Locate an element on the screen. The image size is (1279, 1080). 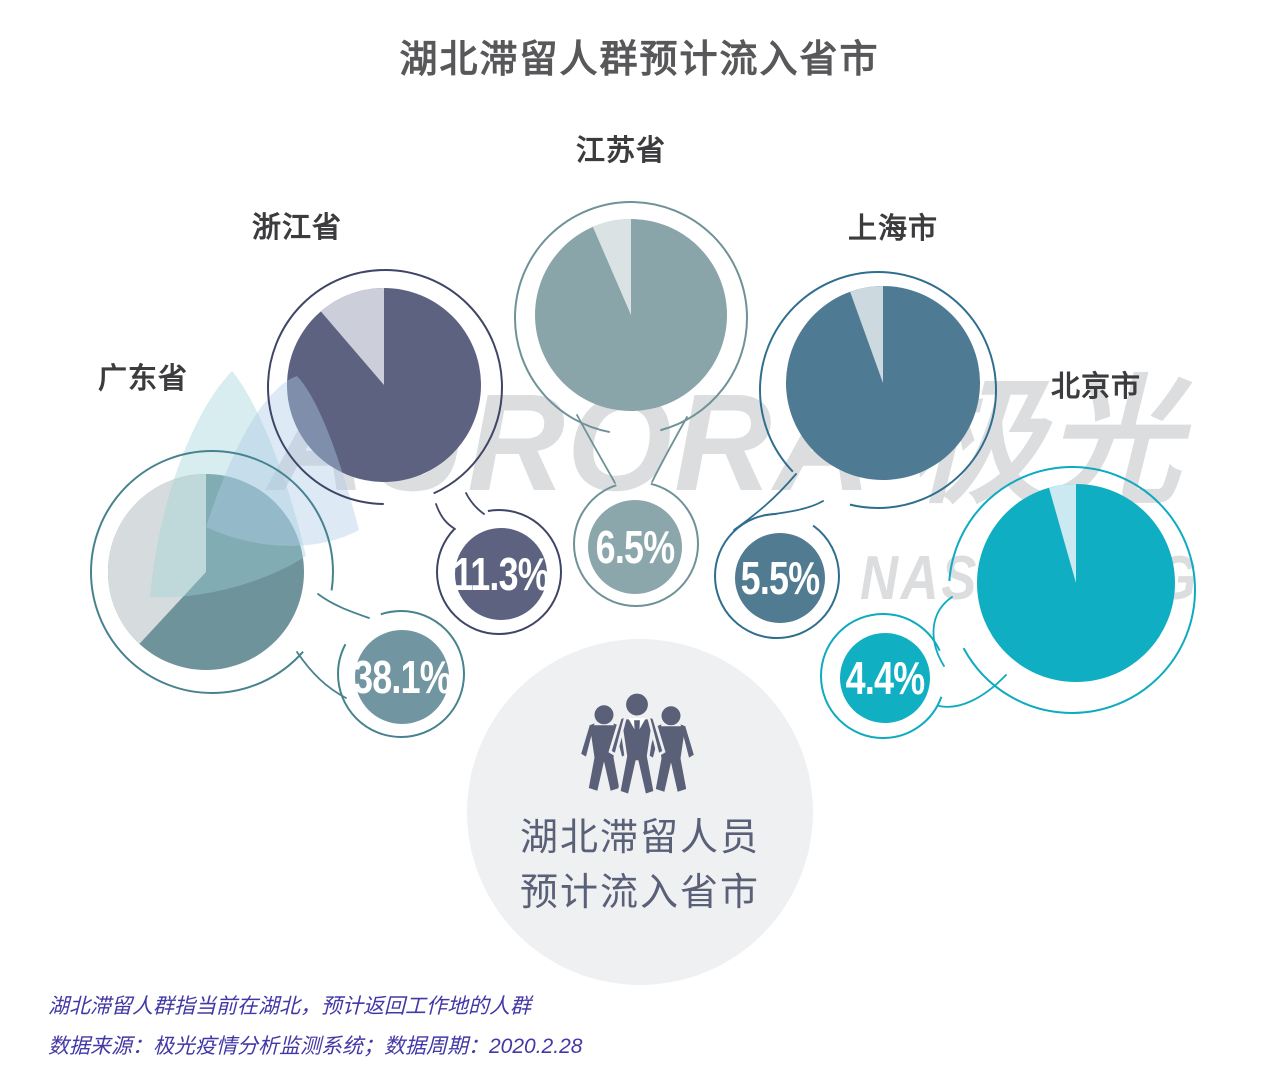
bubble-ring-shanghai is located at coordinates (777, 576).